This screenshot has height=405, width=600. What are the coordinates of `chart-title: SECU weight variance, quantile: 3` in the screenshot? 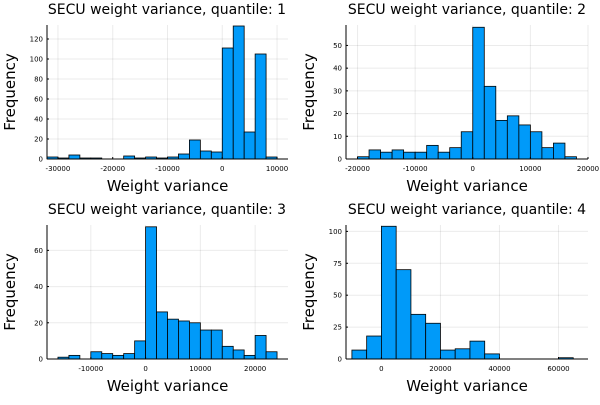 It's located at (167, 210).